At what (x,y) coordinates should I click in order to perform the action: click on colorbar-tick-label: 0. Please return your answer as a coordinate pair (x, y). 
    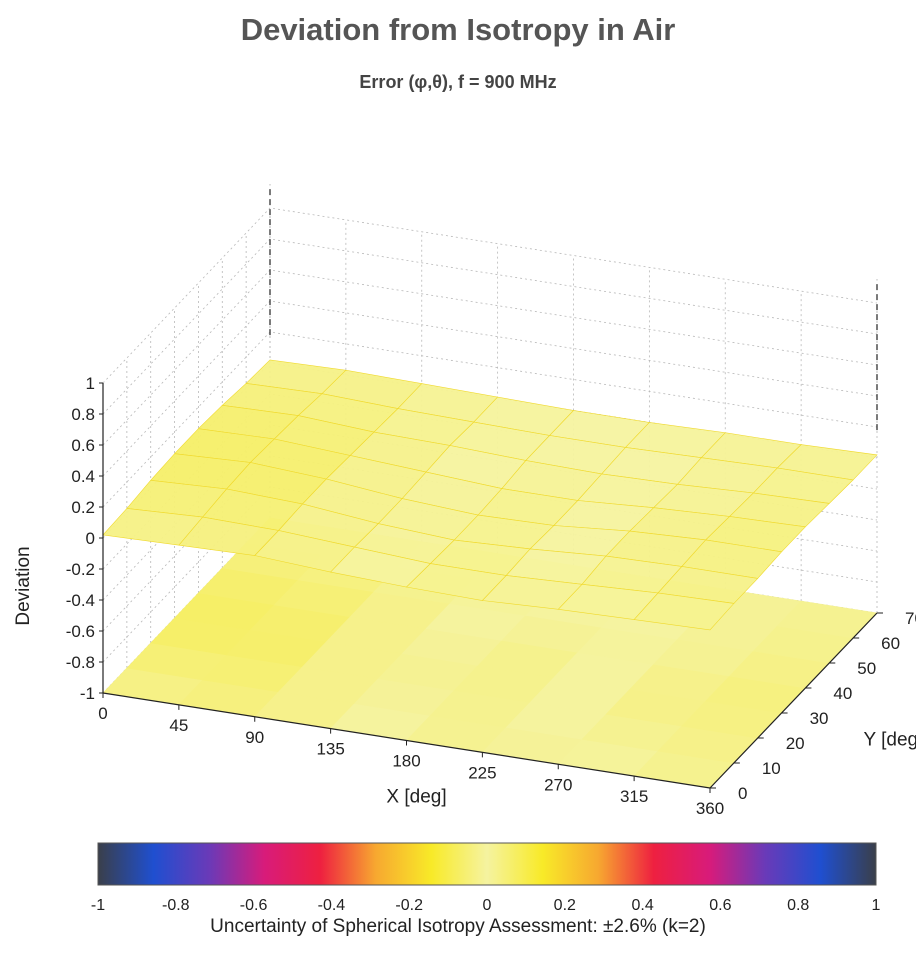
    Looking at the image, I should click on (487, 905).